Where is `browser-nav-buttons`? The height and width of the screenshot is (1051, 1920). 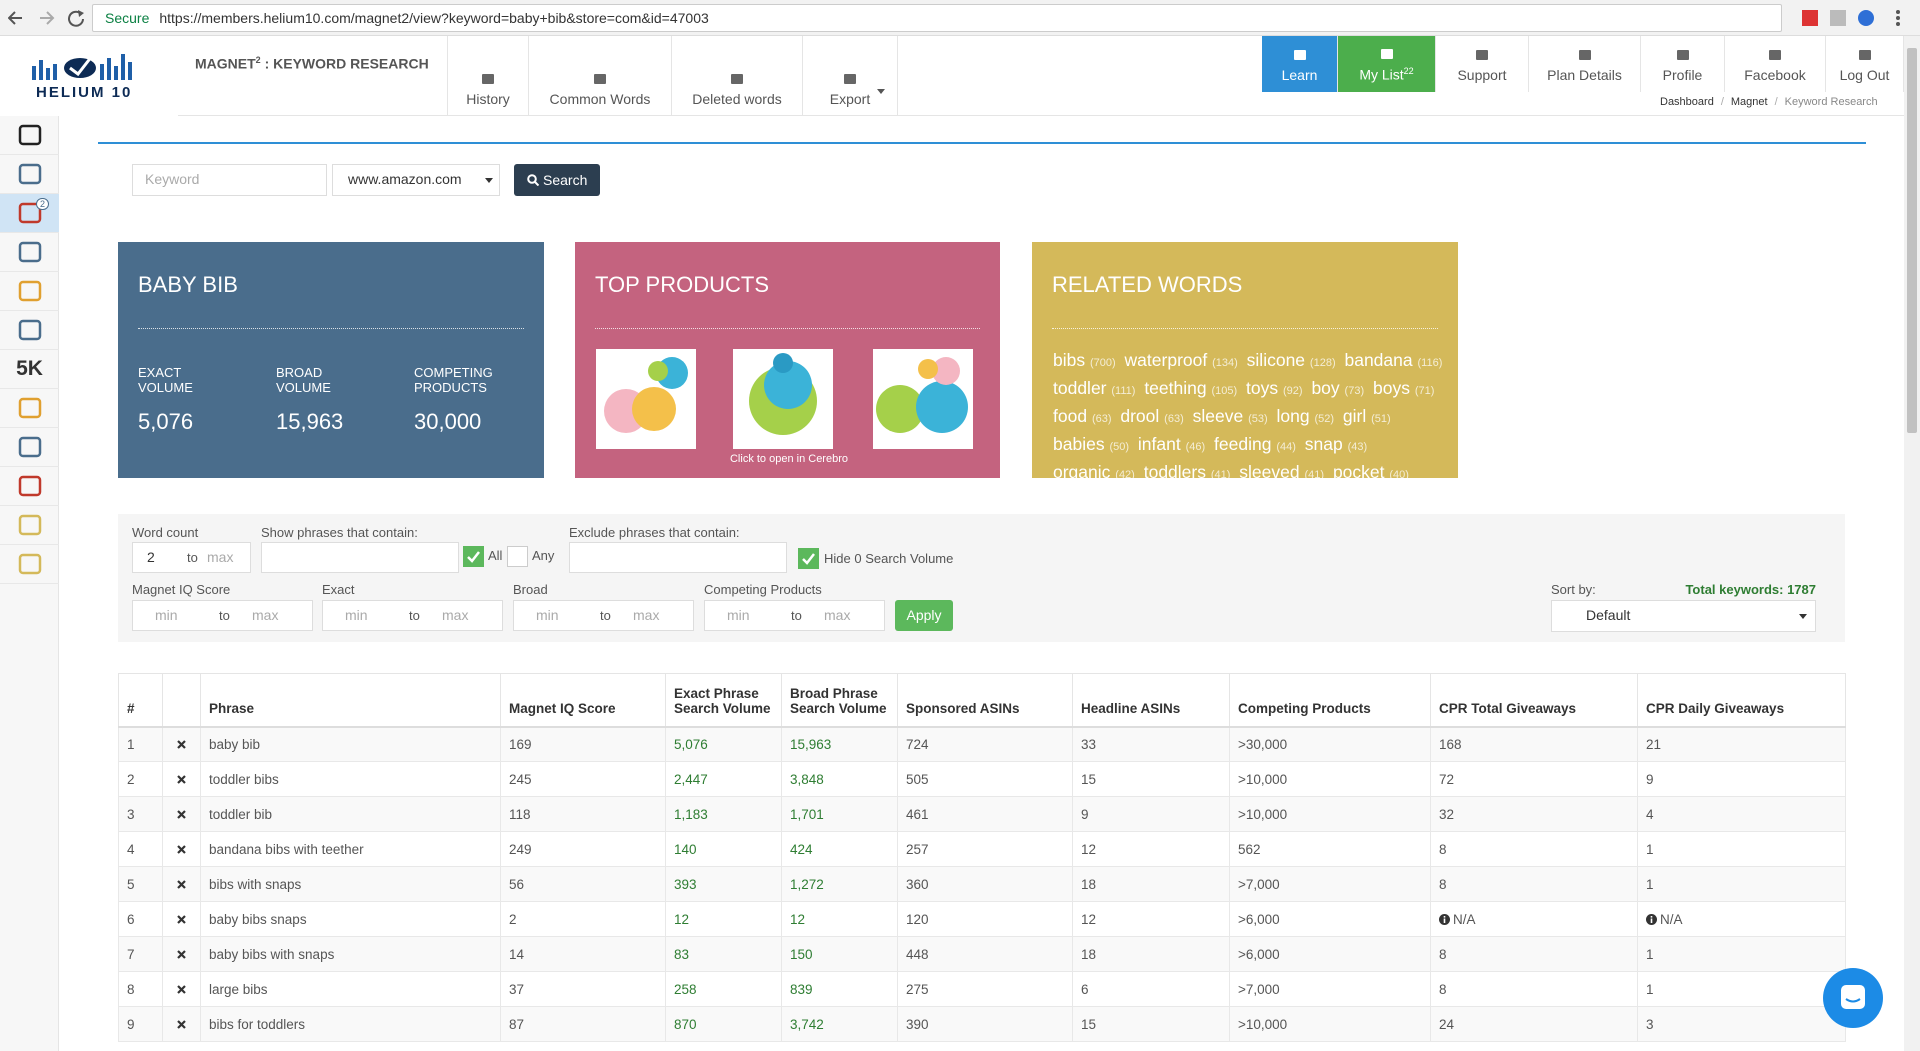
browser-nav-buttons is located at coordinates (48, 18).